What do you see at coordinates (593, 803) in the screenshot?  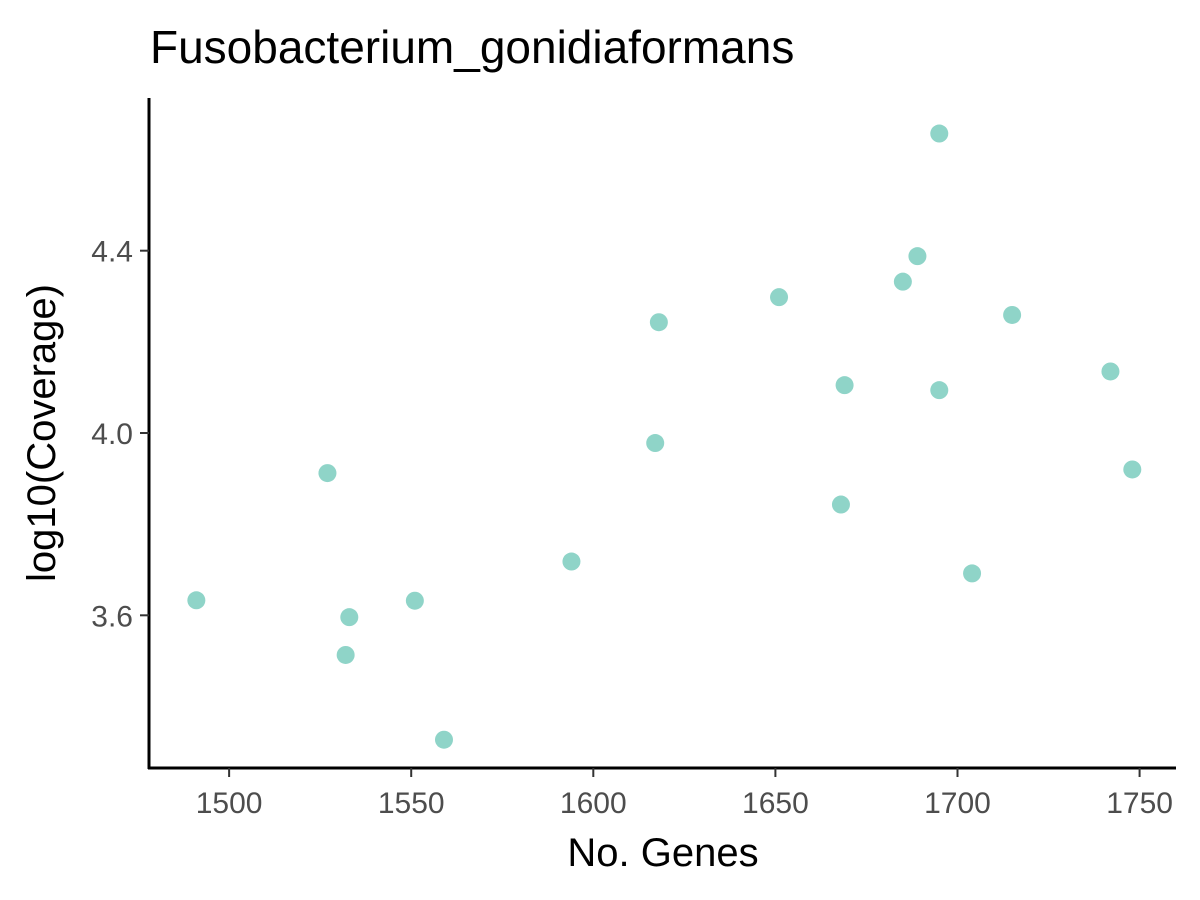 I see `x-tick-label: 1600` at bounding box center [593, 803].